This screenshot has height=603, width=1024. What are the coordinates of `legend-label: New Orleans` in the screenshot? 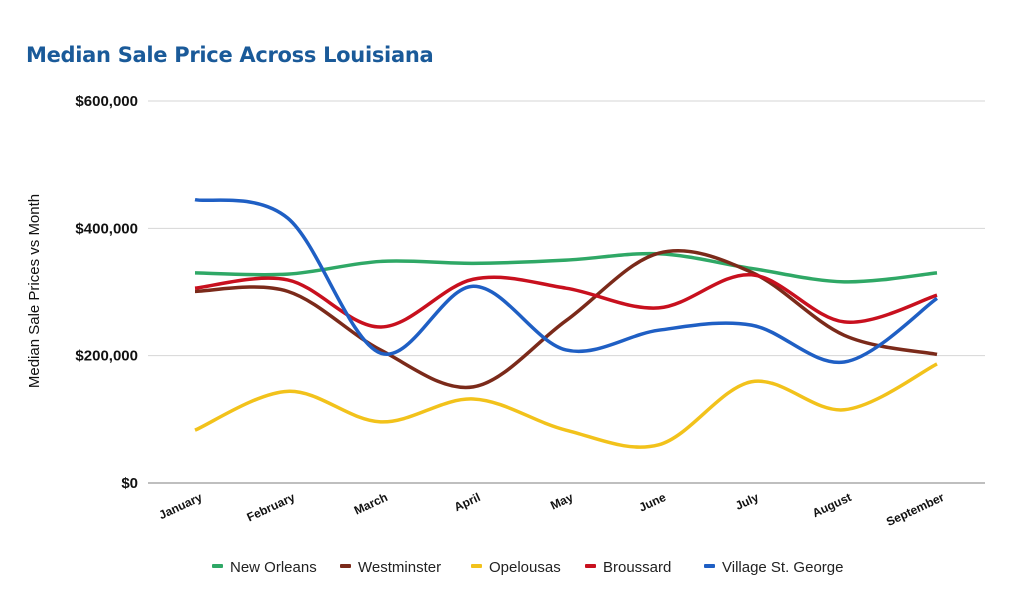 It's located at (273, 567).